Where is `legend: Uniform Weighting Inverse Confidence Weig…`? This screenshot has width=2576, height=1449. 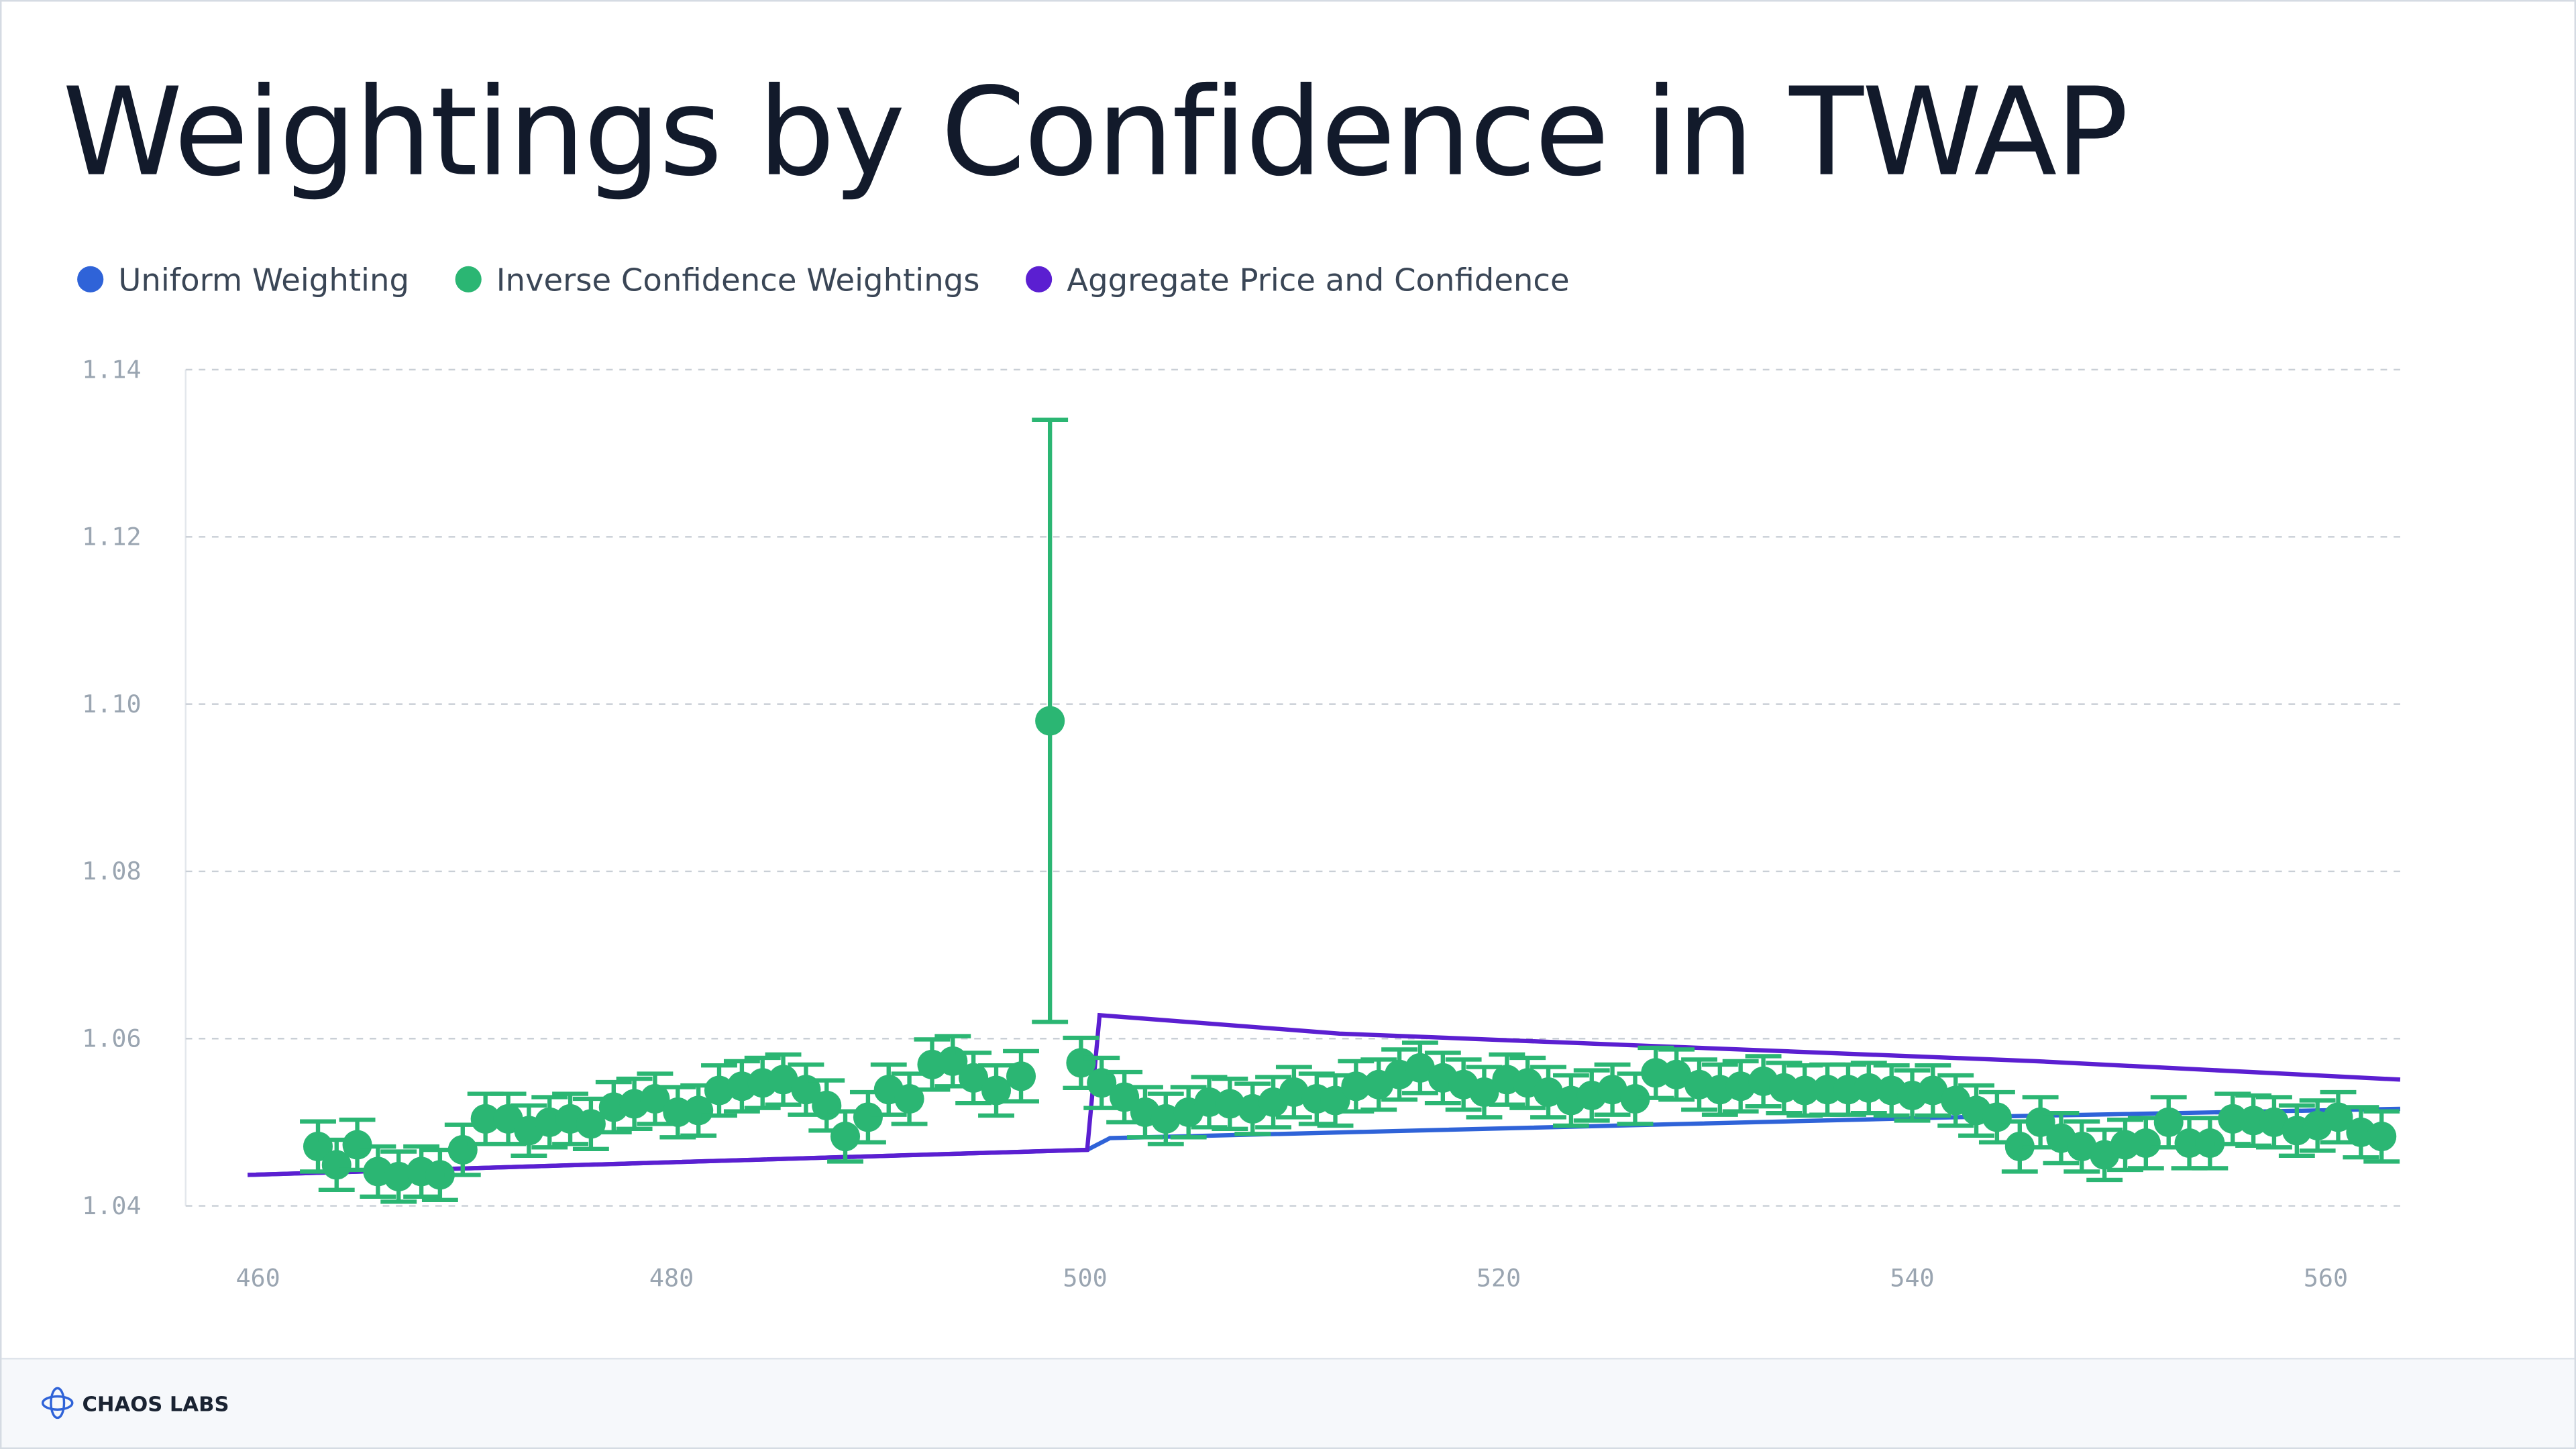
legend: Uniform Weighting Inverse Confidence Weig… is located at coordinates (823, 280).